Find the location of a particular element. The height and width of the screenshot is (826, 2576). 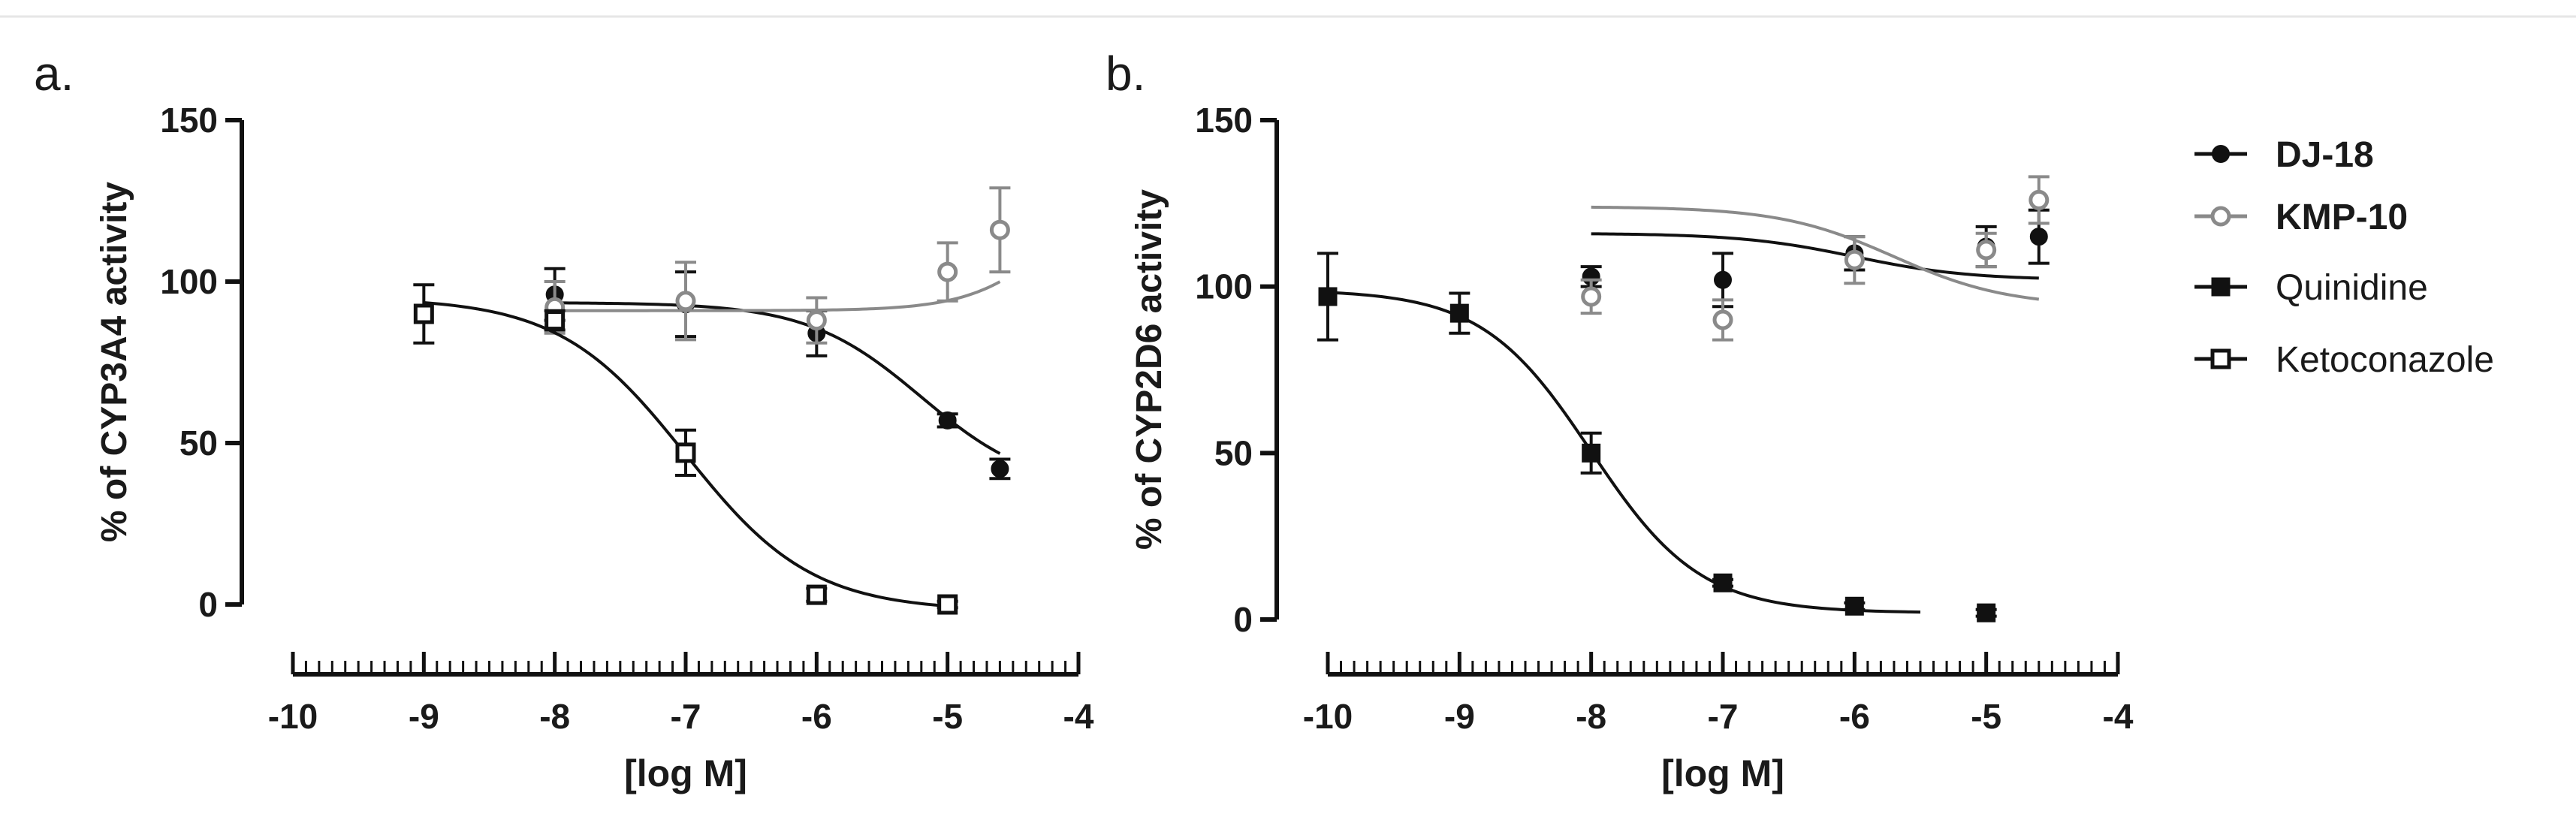

legend-item-quinidine: Quinidine is located at coordinates (2311, 288).